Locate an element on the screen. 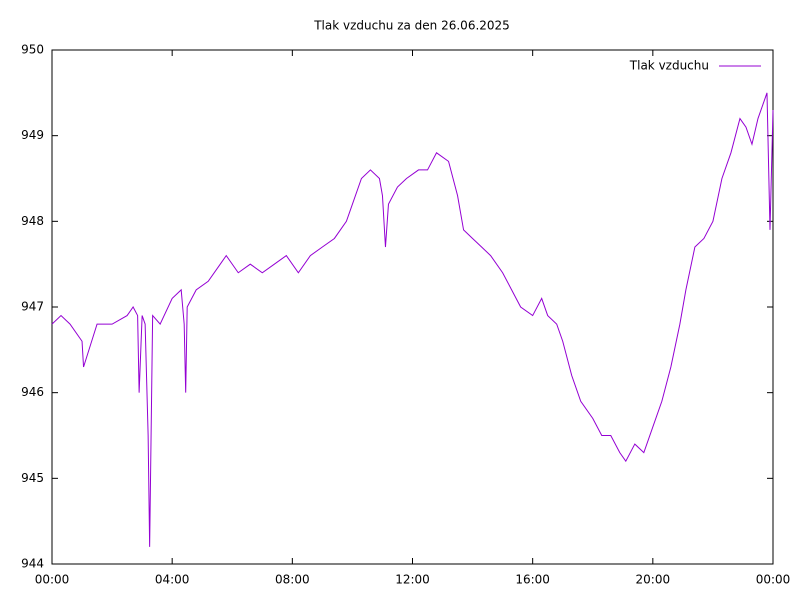 The width and height of the screenshot is (800, 604). x-tick-label: 12:00 is located at coordinates (412, 580).